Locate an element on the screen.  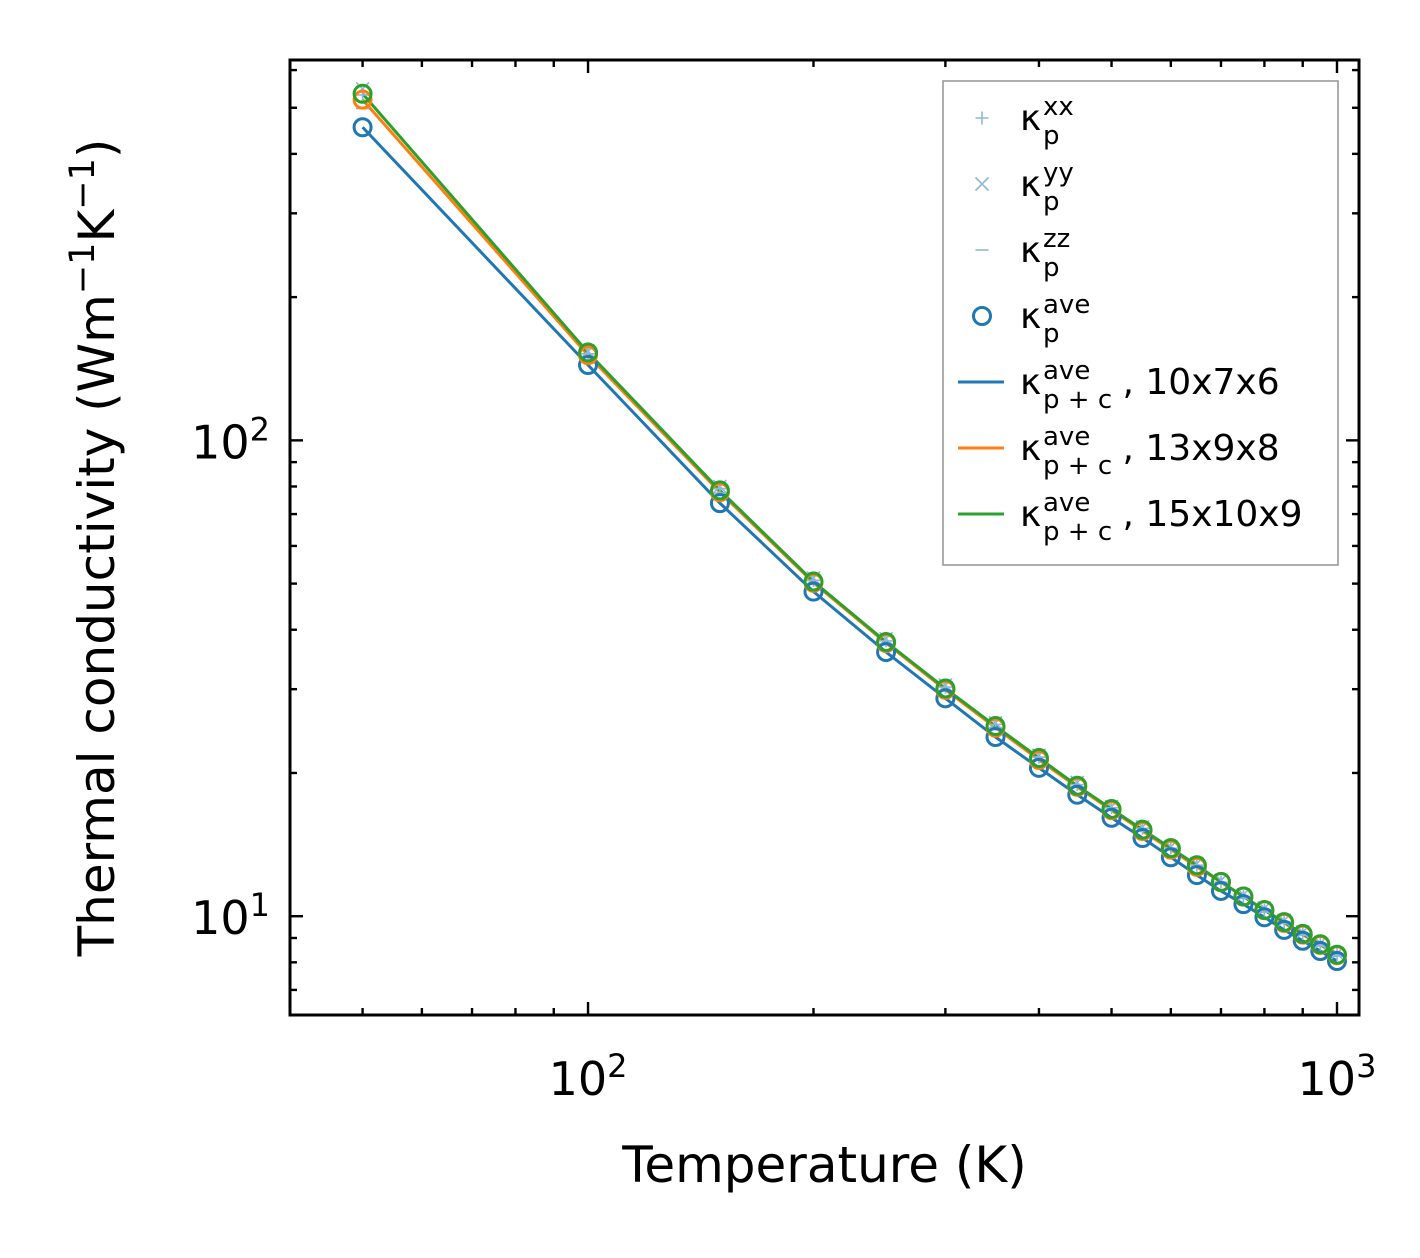
legend-label: κave p + c, 13x9x8 is located at coordinates (1150, 451).